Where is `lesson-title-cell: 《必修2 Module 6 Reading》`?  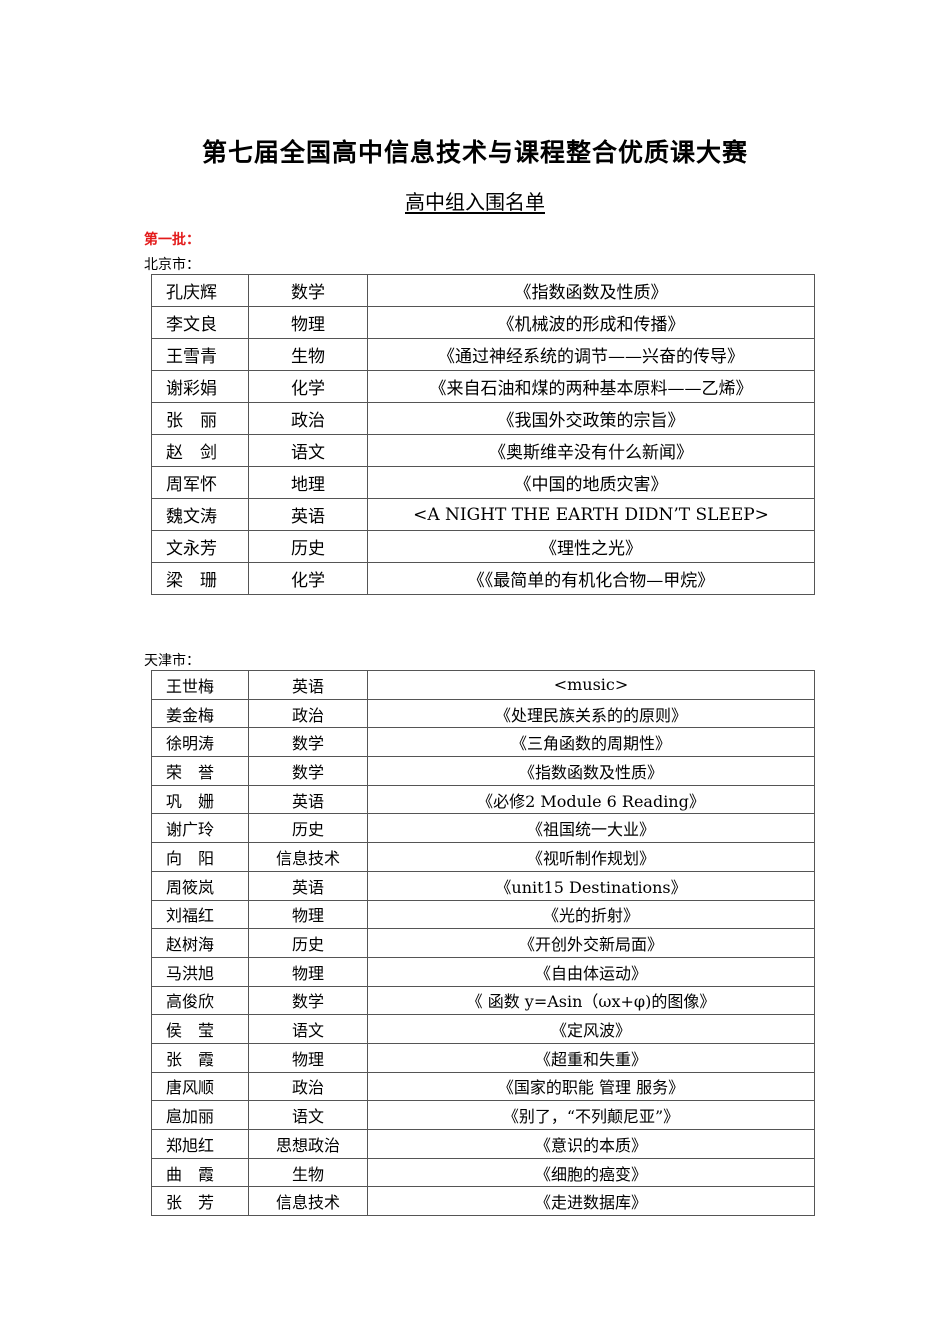
lesson-title-cell: 《必修2 Module 6 Reading》 is located at coordinates (591, 799).